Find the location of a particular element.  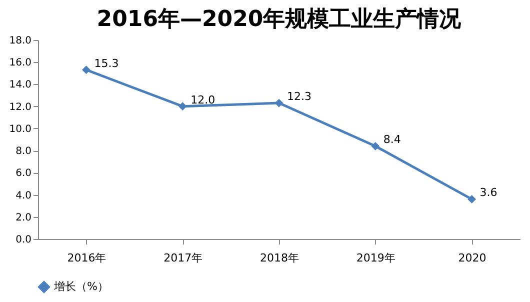

y-tick-label: 6.0 is located at coordinates (24, 174).